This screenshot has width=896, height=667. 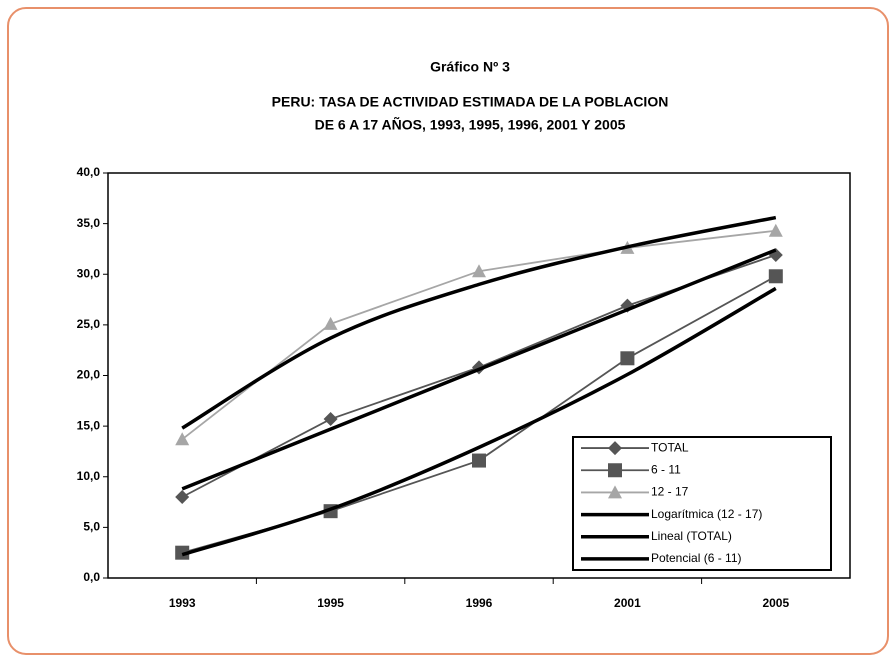 I want to click on y-tick-label: 35,0, so click(x=89, y=223).